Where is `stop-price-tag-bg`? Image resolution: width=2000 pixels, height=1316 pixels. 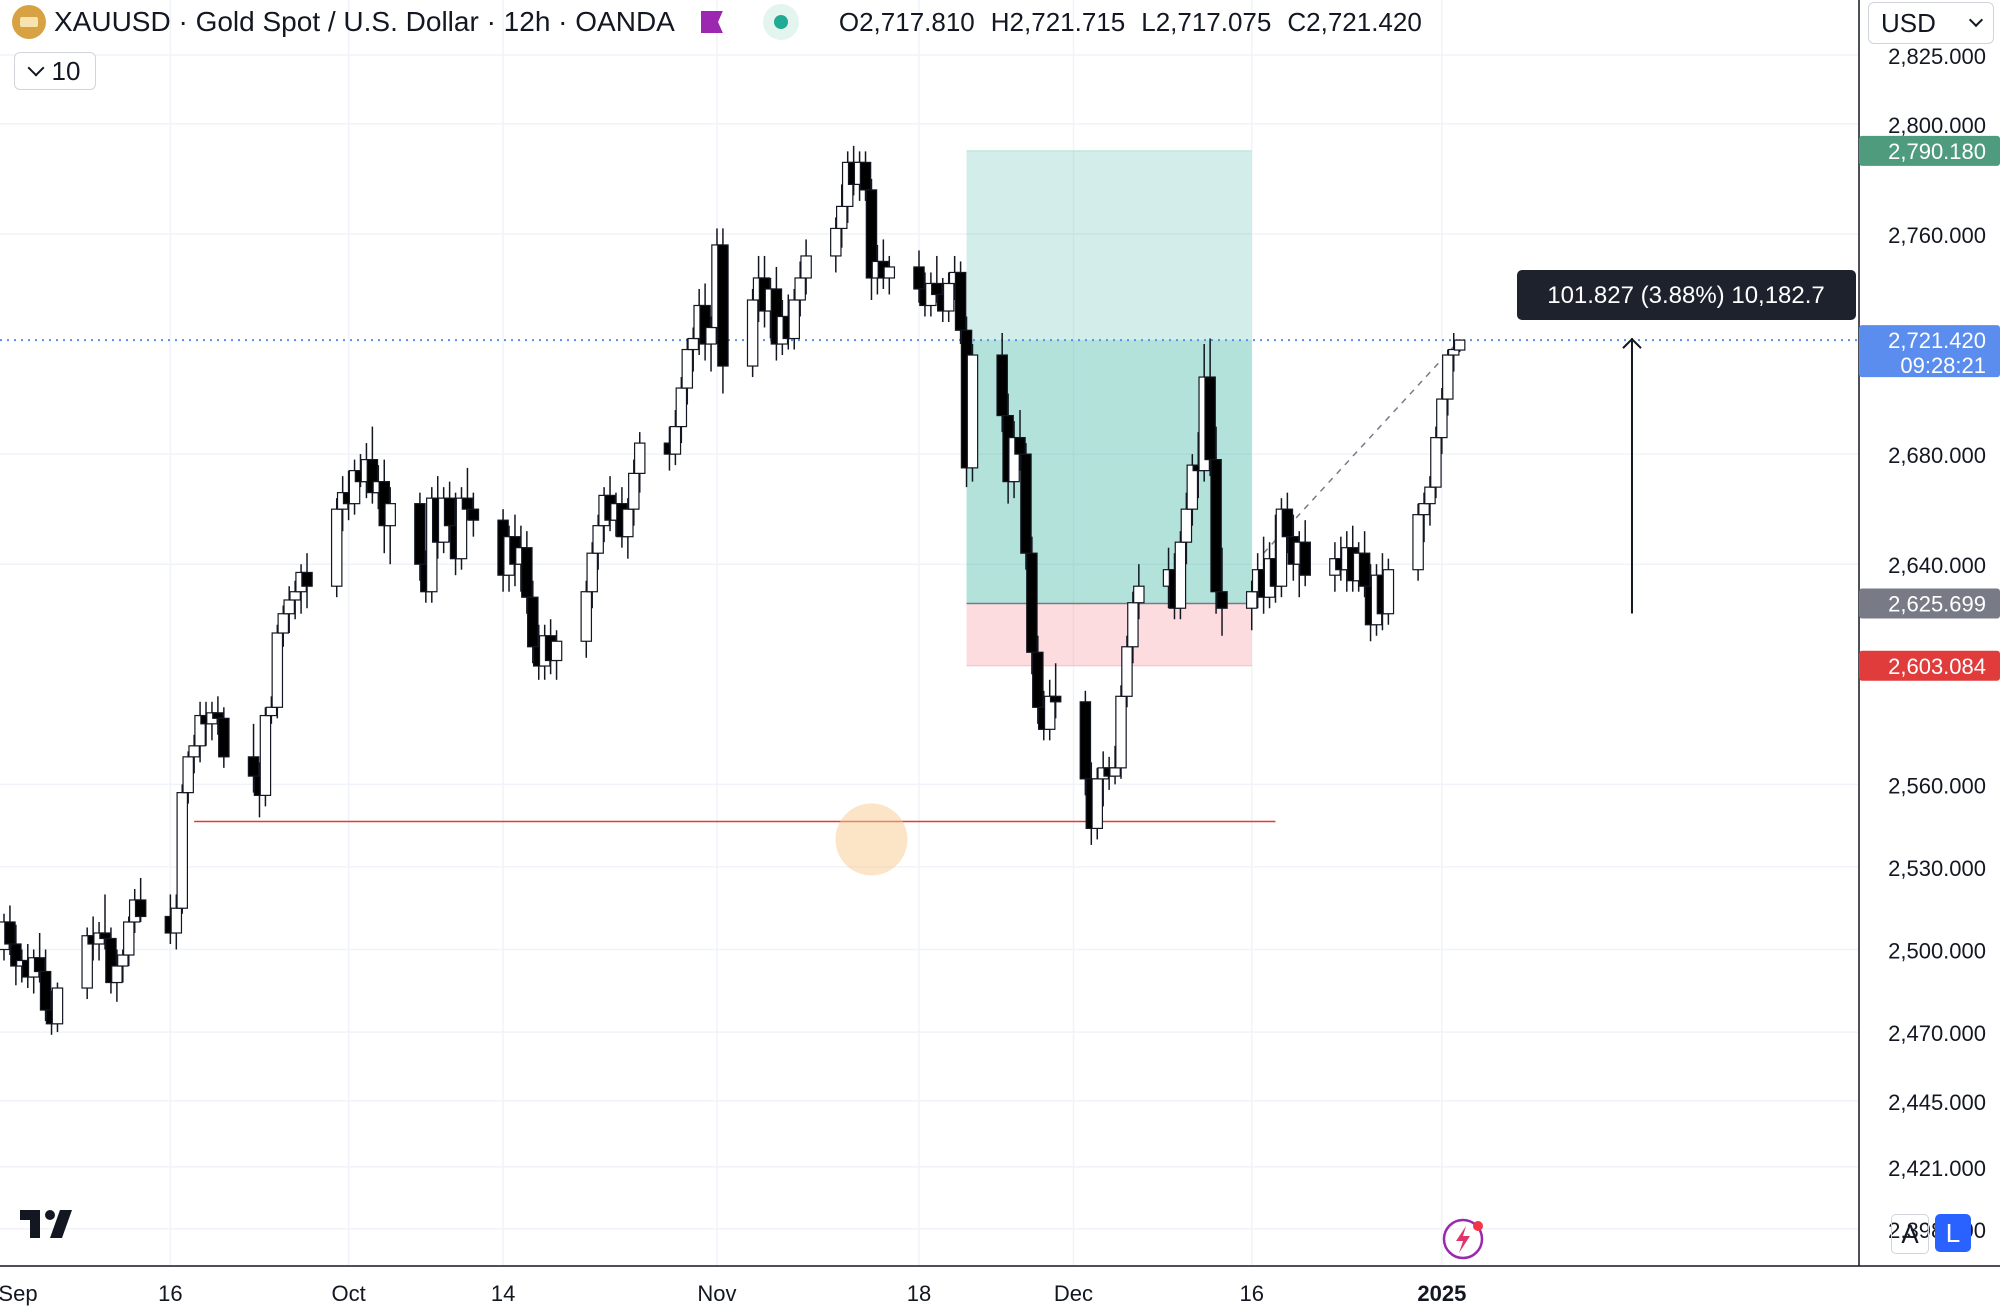 stop-price-tag-bg is located at coordinates (1929, 665).